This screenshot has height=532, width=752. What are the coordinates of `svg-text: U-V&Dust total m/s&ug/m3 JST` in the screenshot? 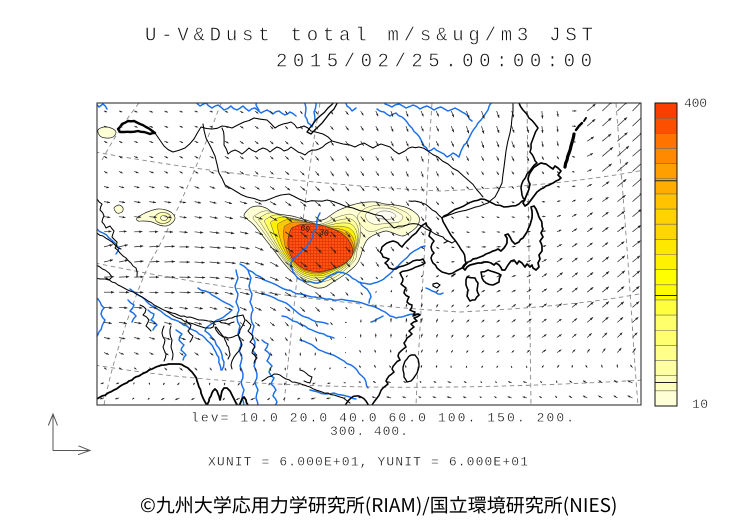 It's located at (369, 36).